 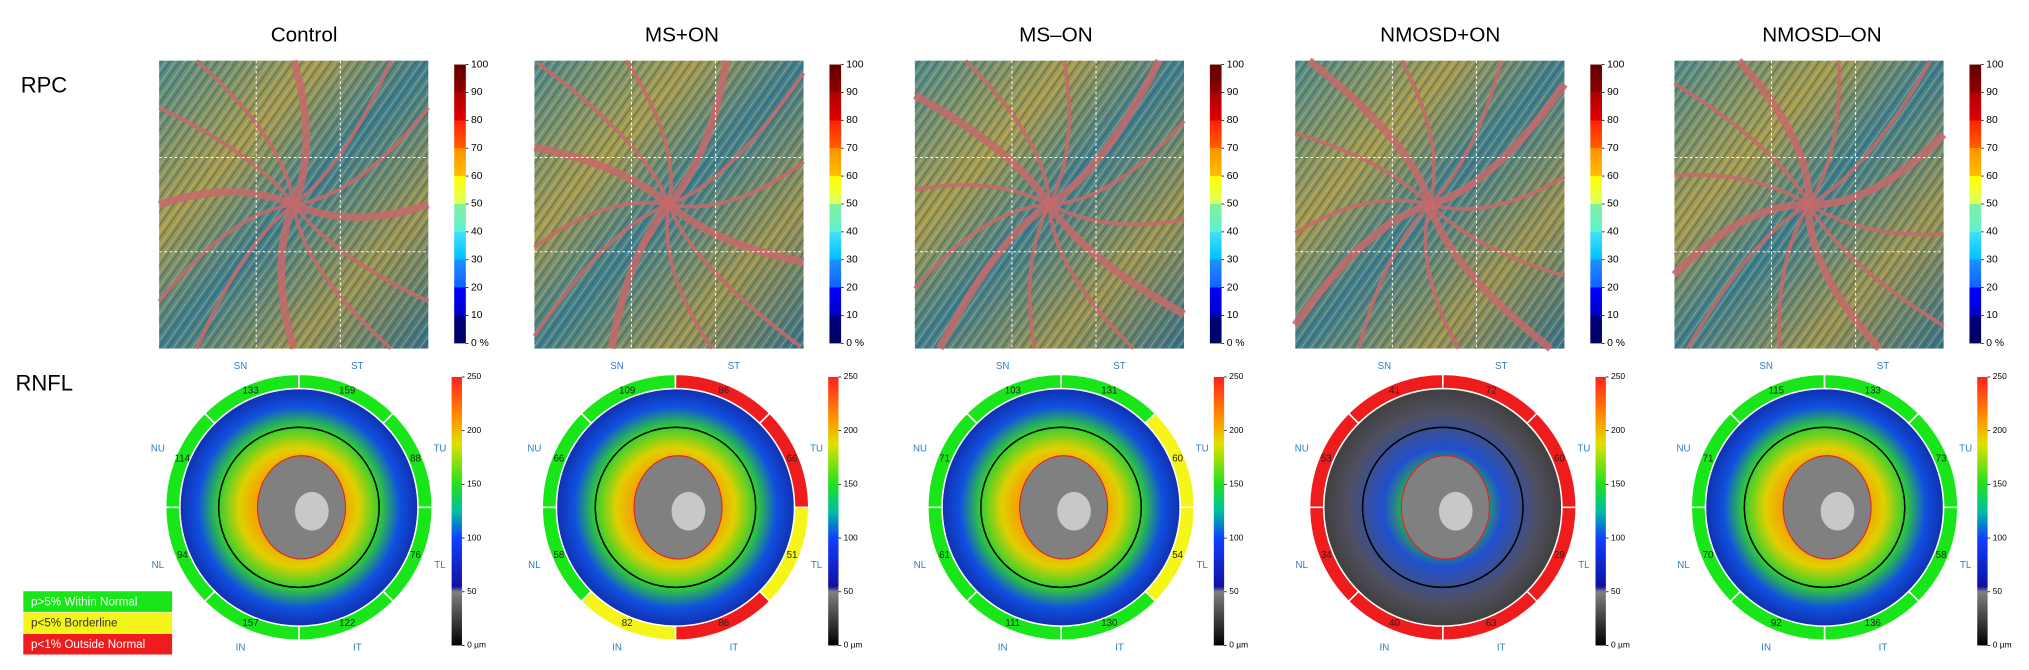 What do you see at coordinates (1109, 391) in the screenshot?
I see `sector-value: 131` at bounding box center [1109, 391].